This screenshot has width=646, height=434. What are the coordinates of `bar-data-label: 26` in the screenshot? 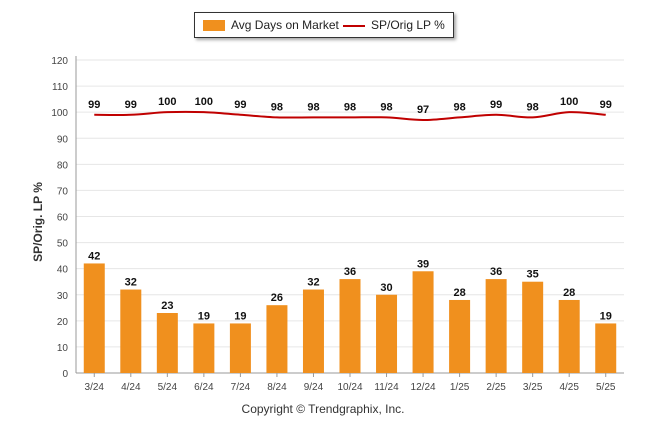 It's located at (277, 298).